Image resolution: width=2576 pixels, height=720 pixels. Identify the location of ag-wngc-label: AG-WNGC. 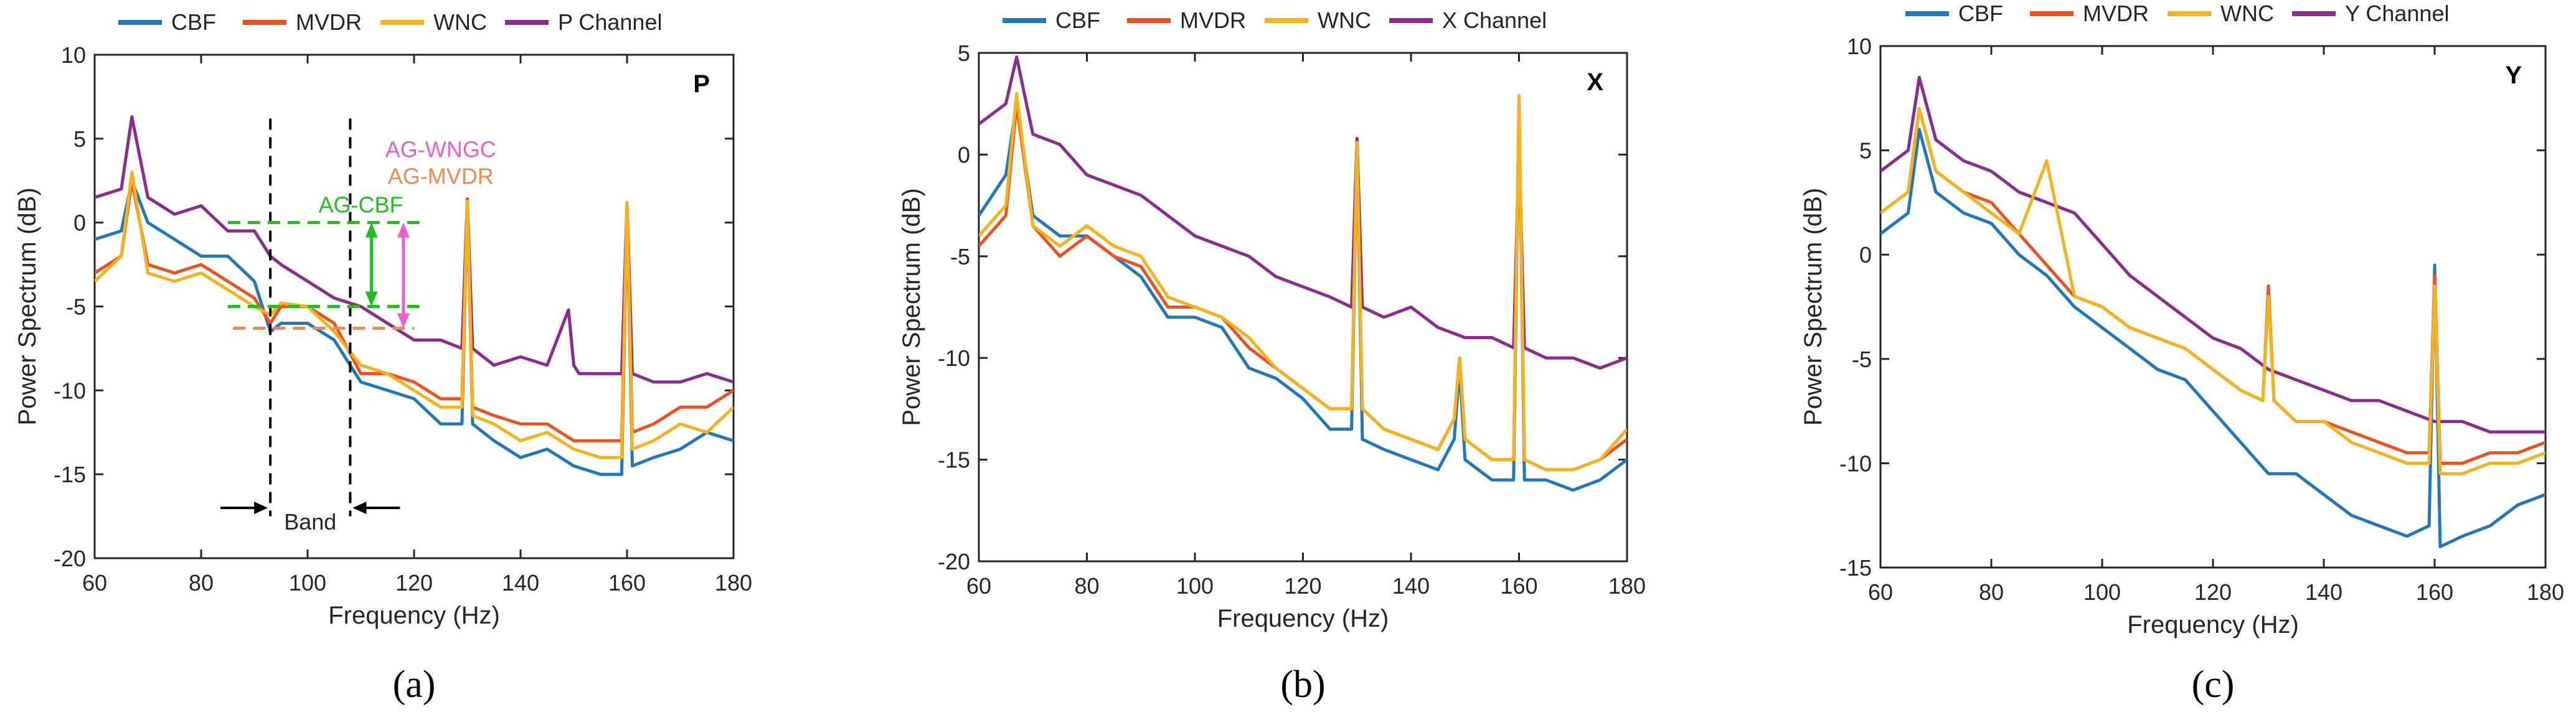
(440, 149).